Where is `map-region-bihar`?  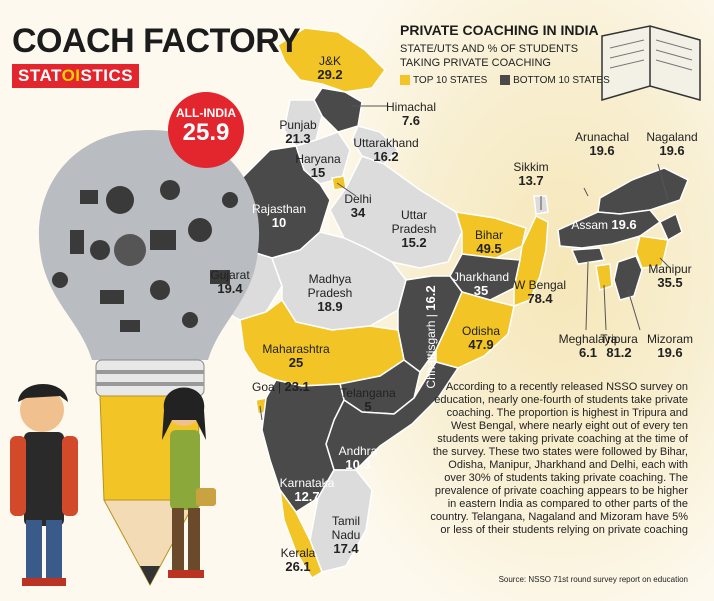 map-region-bihar is located at coordinates (490, 235).